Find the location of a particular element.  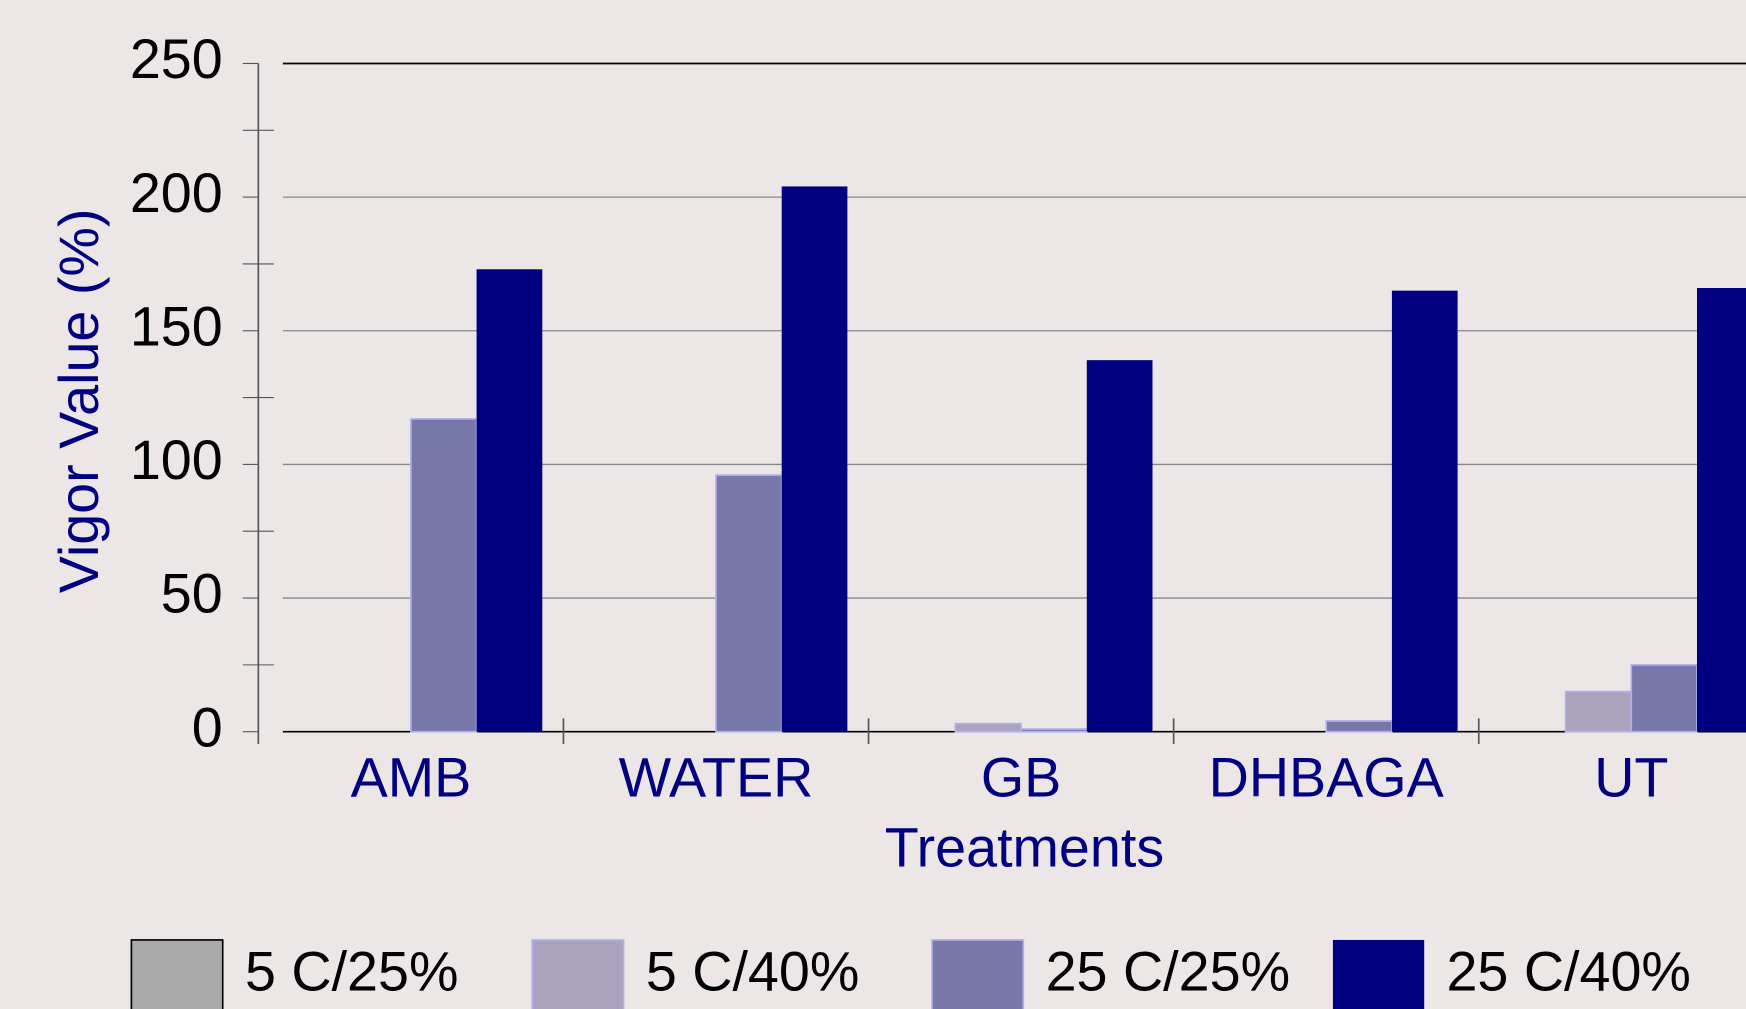

x-tick-label: GB is located at coordinates (1021, 778).